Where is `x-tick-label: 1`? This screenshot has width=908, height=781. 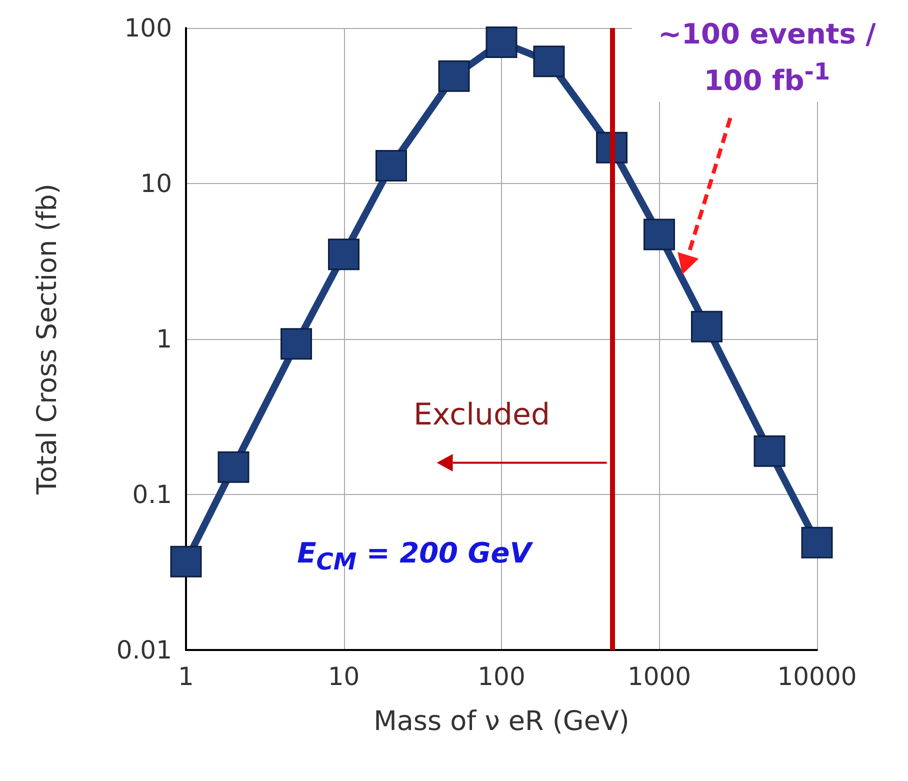
x-tick-label: 1 is located at coordinates (186, 676).